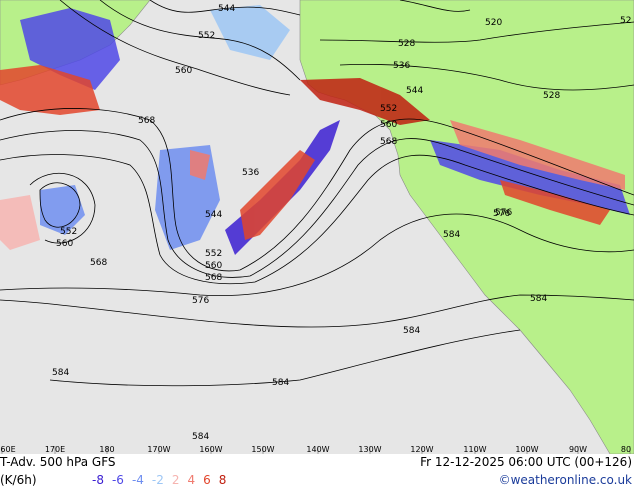 Image resolution: width=634 pixels, height=490 pixels. Describe the element at coordinates (175, 480) in the screenshot. I see `legend-value: 2` at that location.